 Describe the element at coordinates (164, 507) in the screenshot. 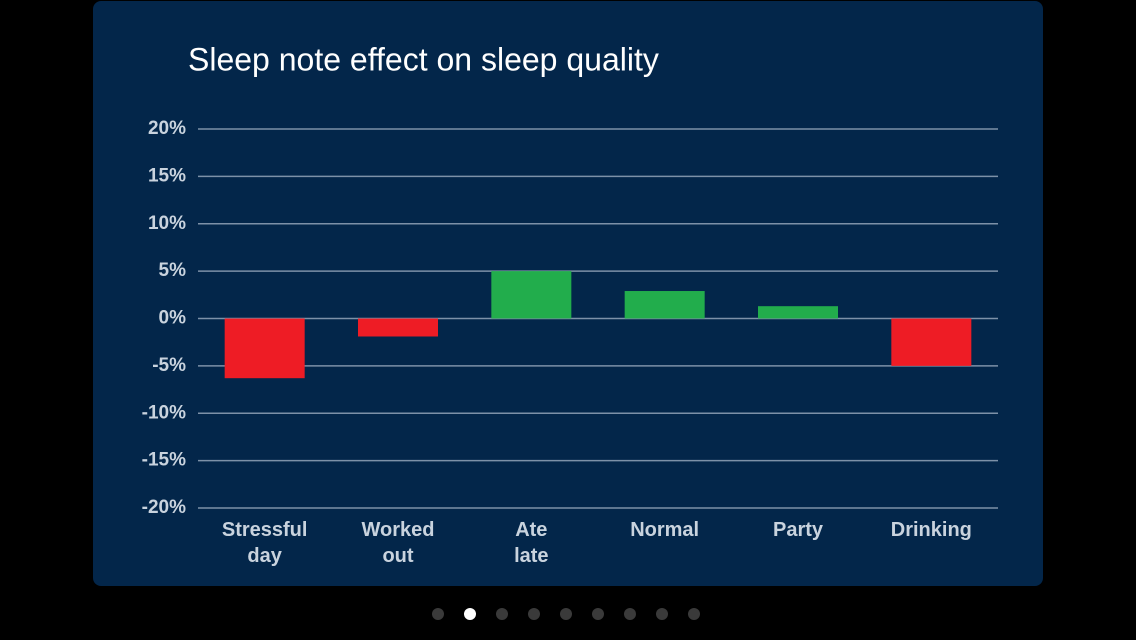

I see `y-tick-label: -20%` at that location.